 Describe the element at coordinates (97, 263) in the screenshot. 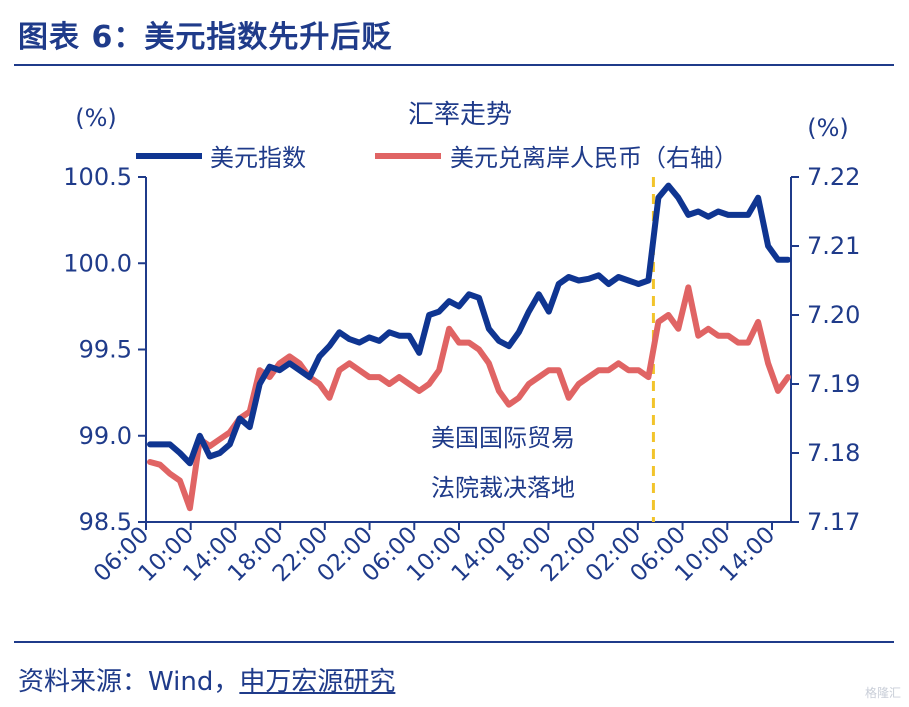

I see `left-tick-label: 100.0` at that location.